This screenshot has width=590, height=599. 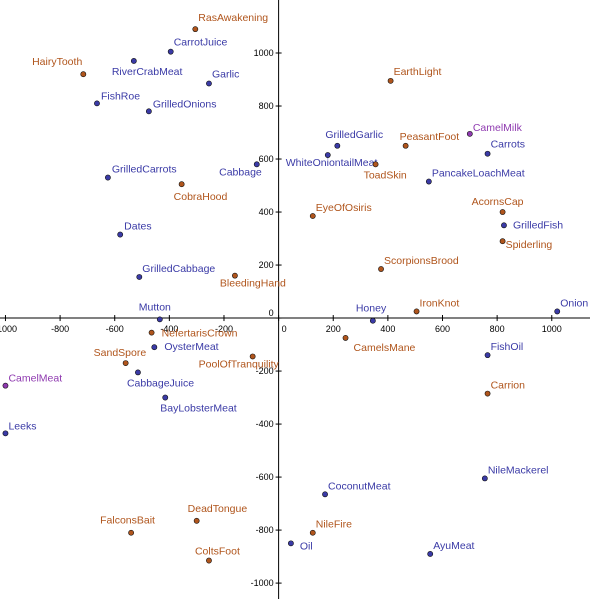 I want to click on point-label-fish-oil: FishOil, so click(x=507, y=347).